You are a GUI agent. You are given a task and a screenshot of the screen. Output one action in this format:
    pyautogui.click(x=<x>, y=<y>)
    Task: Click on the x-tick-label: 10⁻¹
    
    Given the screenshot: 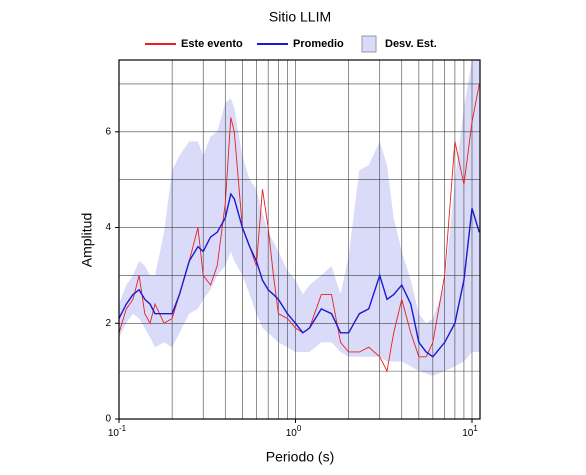 What is the action you would take?
    pyautogui.click(x=117, y=431)
    